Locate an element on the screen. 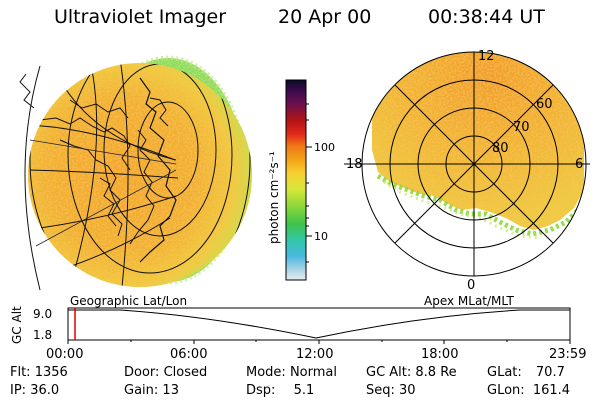  gcalt-label: GC Alt: is located at coordinates (389, 372).